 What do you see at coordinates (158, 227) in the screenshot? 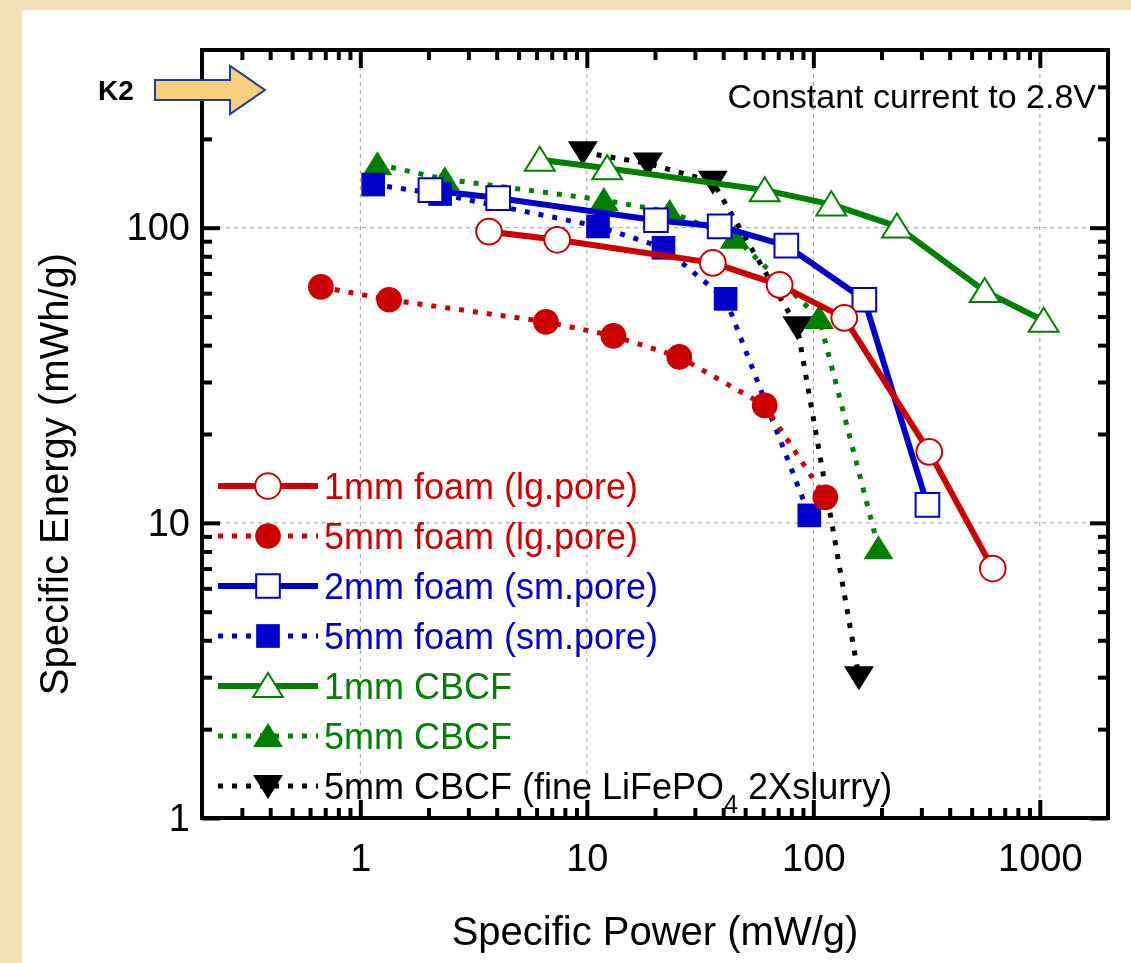
I see `y-tick-label: 100` at bounding box center [158, 227].